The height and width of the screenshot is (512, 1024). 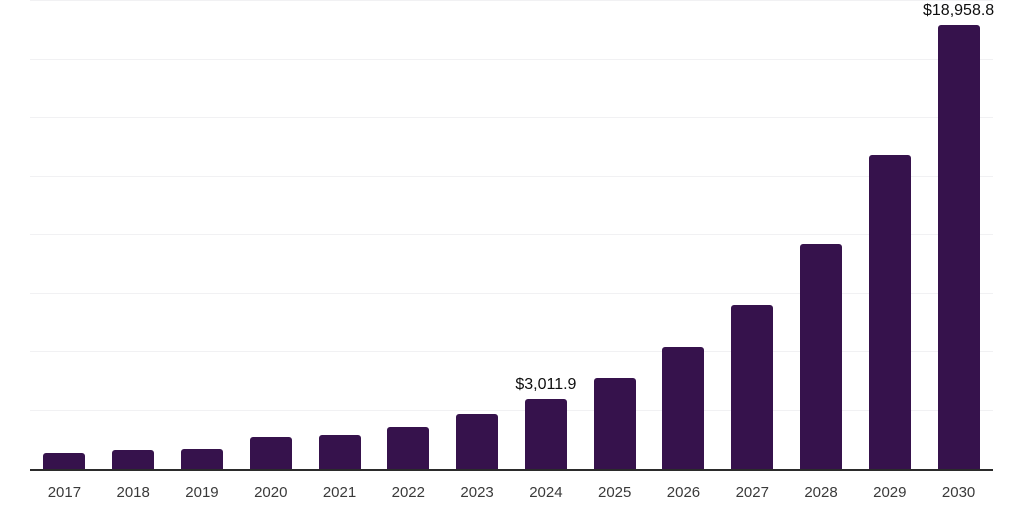 I want to click on bar-2030, so click(x=958, y=247).